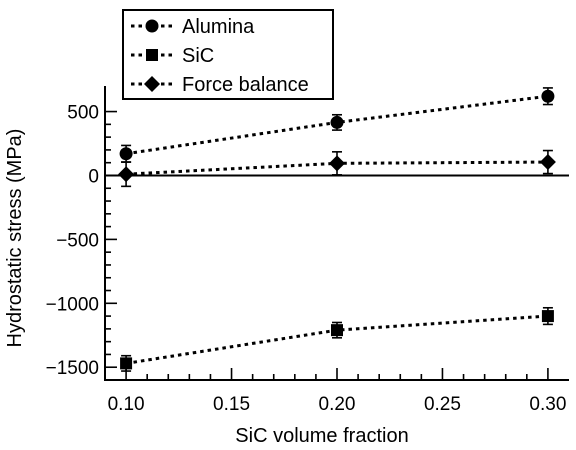 The height and width of the screenshot is (450, 576). What do you see at coordinates (72, 368) in the screenshot?
I see `y-tick-label: −1500` at bounding box center [72, 368].